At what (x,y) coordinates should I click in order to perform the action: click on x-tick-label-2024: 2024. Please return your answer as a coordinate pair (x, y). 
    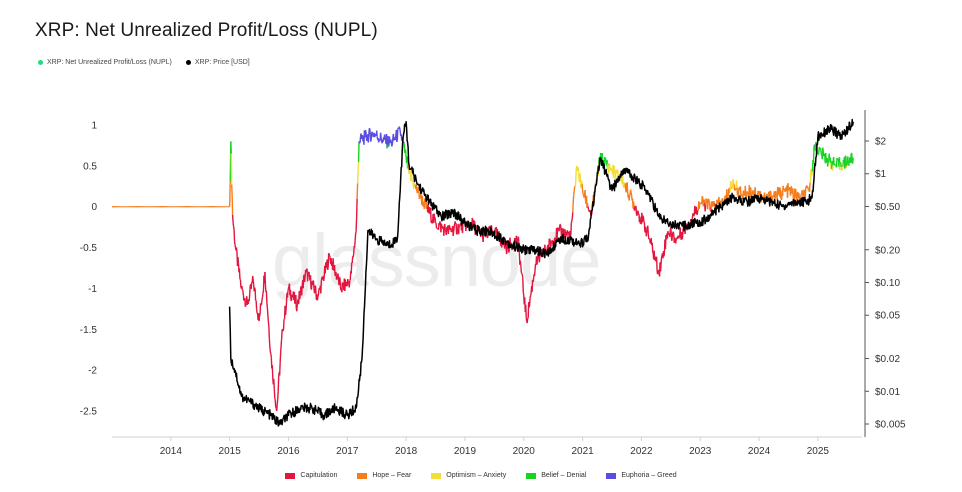
    Looking at the image, I should click on (759, 451).